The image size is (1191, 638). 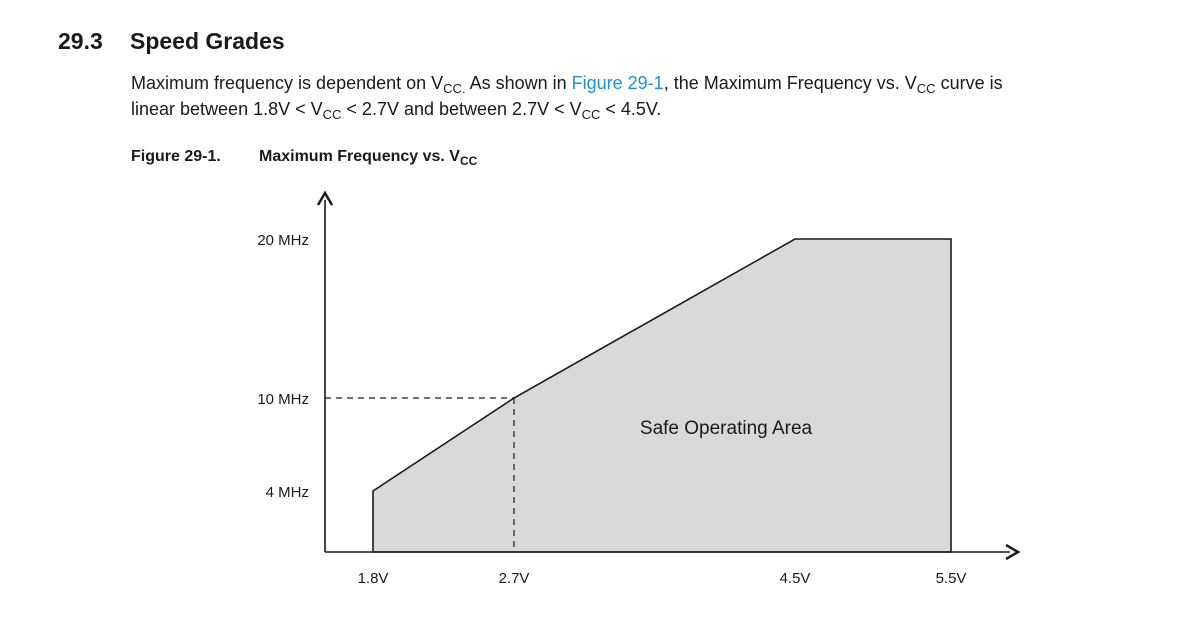 I want to click on figure-title-subscript: CC, so click(x=468, y=161).